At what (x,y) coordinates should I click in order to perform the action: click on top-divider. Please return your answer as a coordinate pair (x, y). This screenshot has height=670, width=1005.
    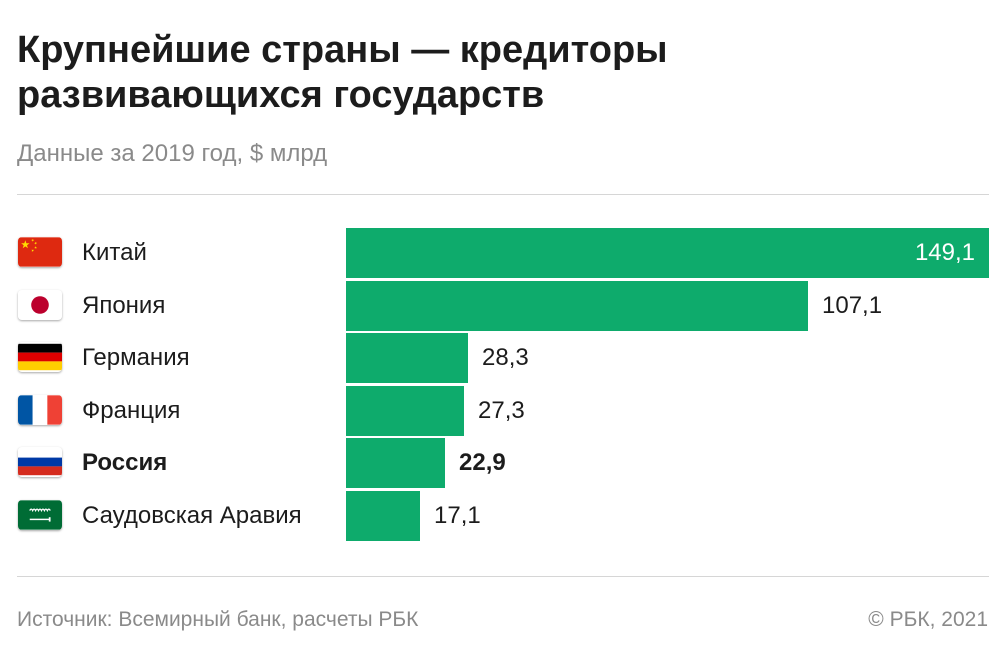
    Looking at the image, I should click on (503, 194).